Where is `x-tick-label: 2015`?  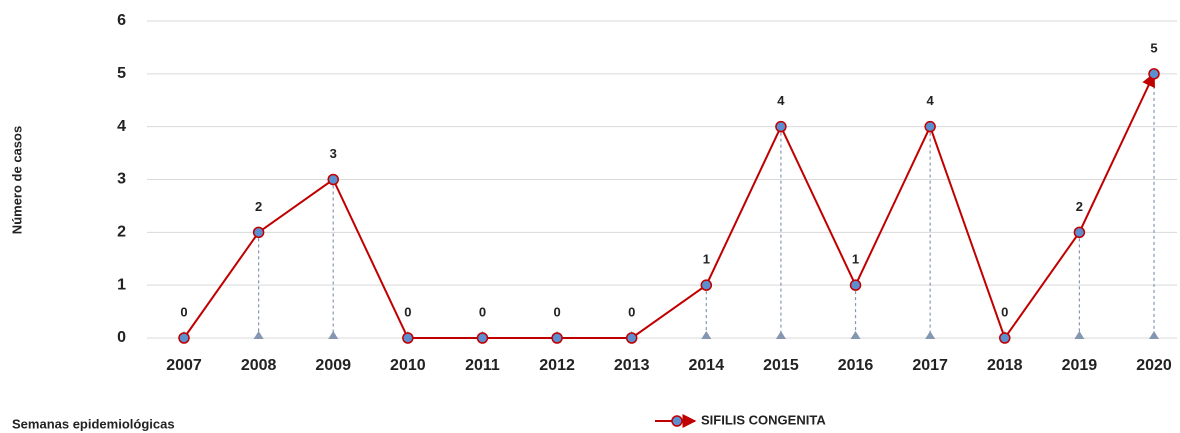 x-tick-label: 2015 is located at coordinates (781, 365).